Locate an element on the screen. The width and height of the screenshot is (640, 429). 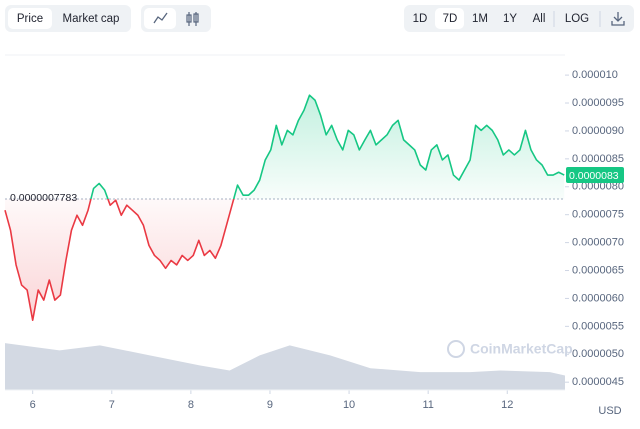
range-button: 1Y is located at coordinates (510, 19).